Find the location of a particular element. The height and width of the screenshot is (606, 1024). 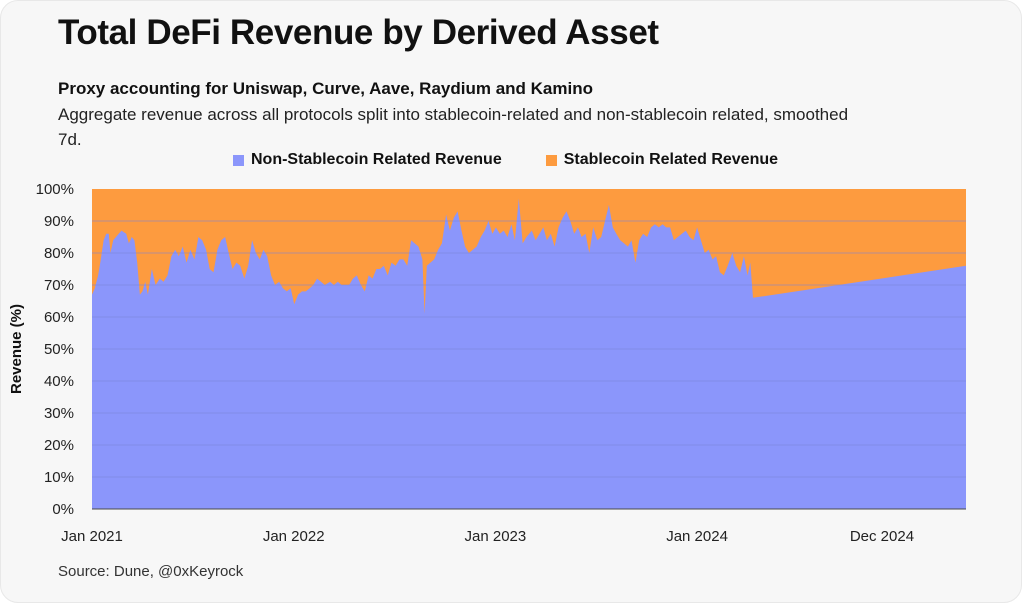

y-tick-label: 30% is located at coordinates (59, 413).